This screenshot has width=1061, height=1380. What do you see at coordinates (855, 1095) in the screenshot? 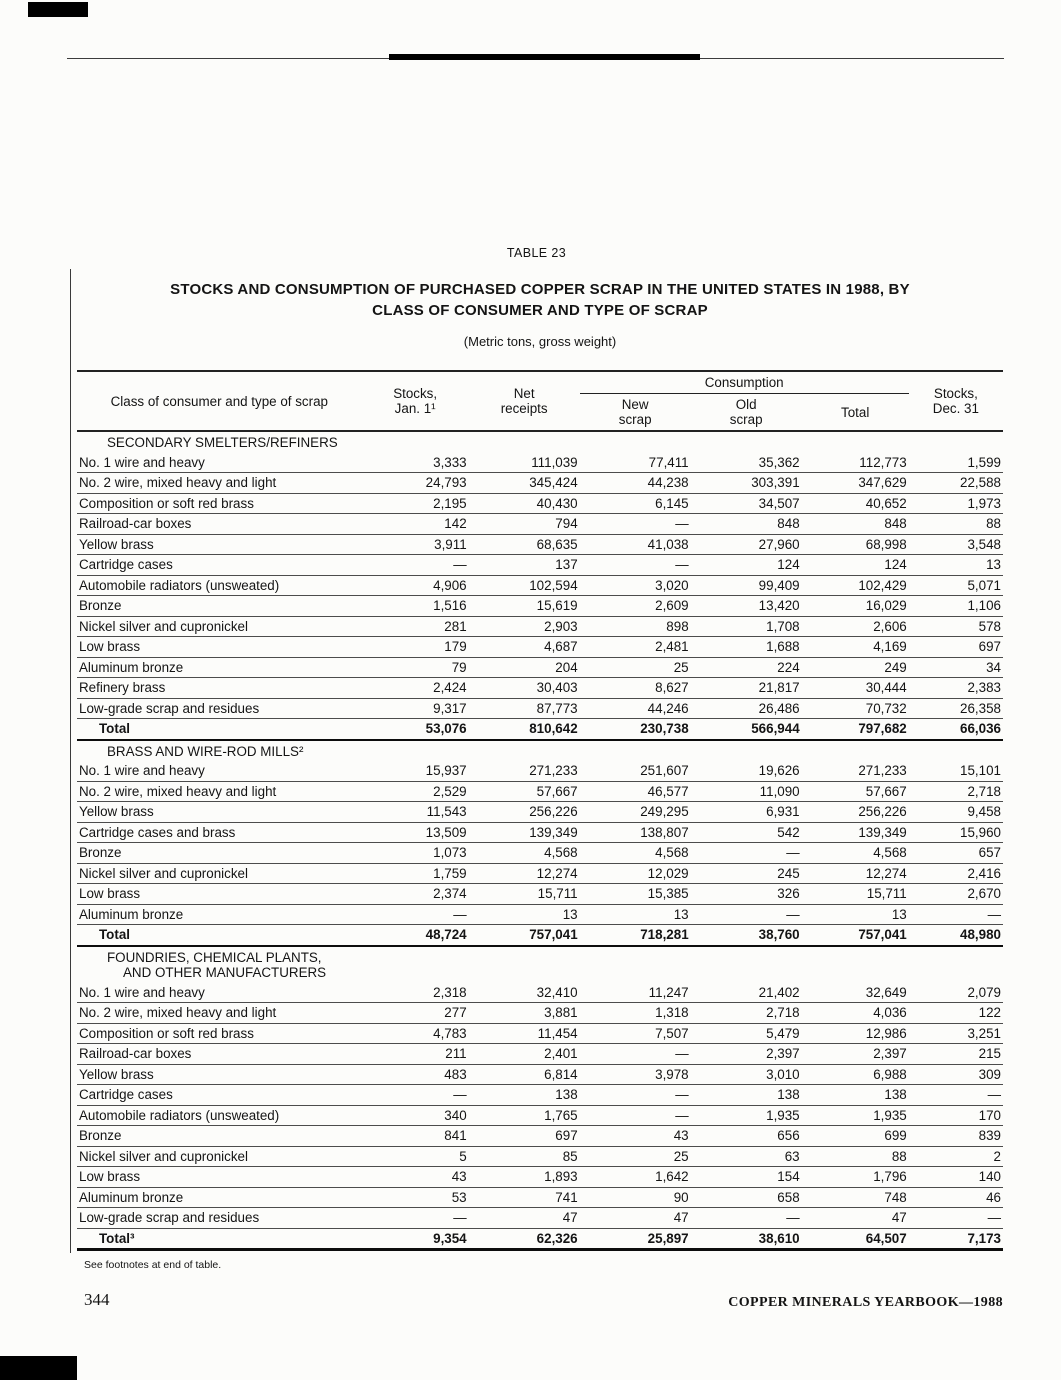
I see `cell-value: 138` at bounding box center [855, 1095].